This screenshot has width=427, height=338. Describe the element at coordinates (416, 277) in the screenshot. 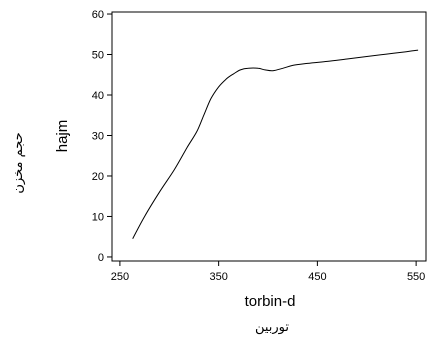

I see `x-tick-label: 550` at that location.